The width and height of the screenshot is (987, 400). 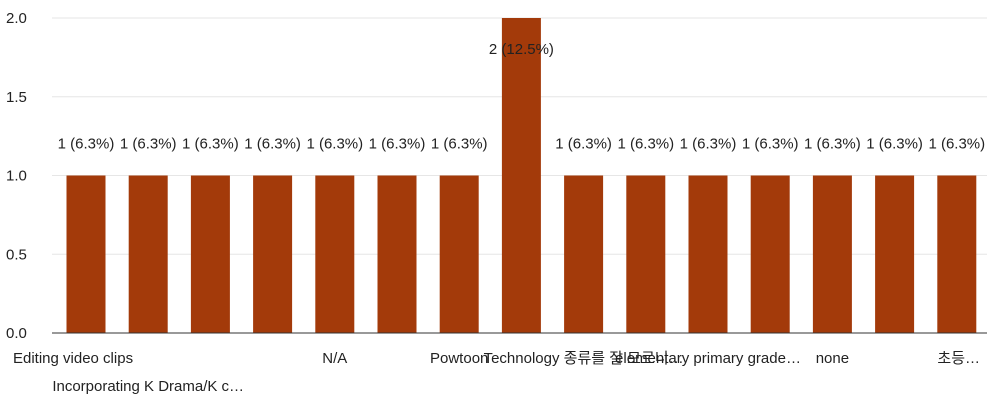 What do you see at coordinates (832, 358) in the screenshot?
I see `x-tick-label: none` at bounding box center [832, 358].